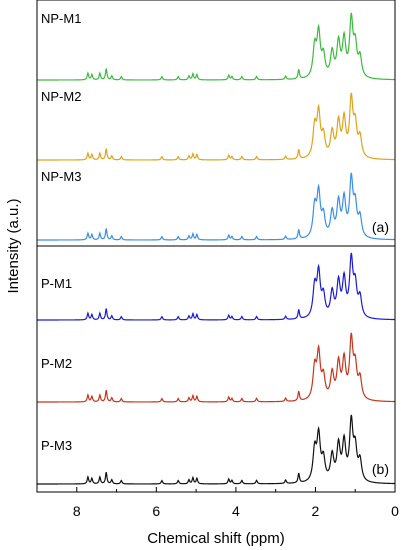 The width and height of the screenshot is (401, 550). Describe the element at coordinates (395, 511) in the screenshot. I see `x-tick-label: 0` at that location.